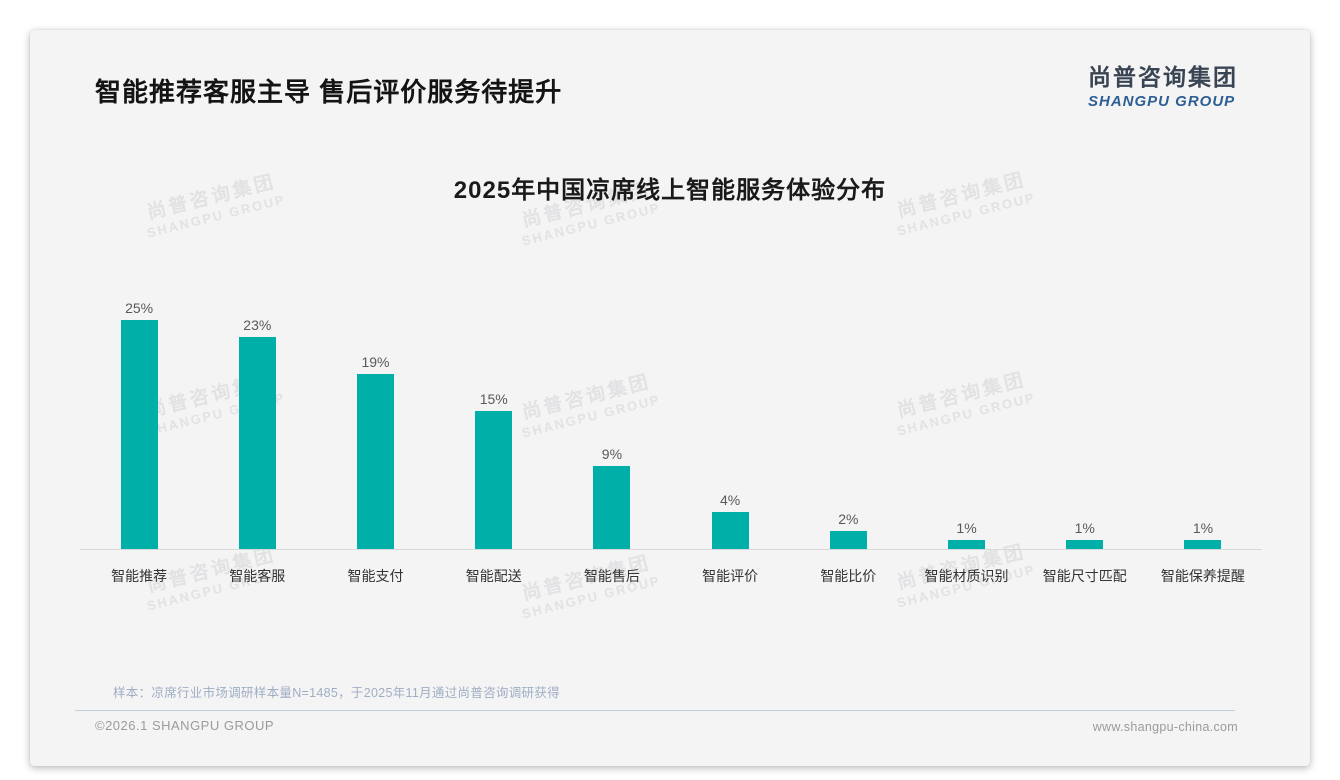  What do you see at coordinates (1162, 101) in the screenshot?
I see `logo-english-text: SHANGPU GROUP` at bounding box center [1162, 101].